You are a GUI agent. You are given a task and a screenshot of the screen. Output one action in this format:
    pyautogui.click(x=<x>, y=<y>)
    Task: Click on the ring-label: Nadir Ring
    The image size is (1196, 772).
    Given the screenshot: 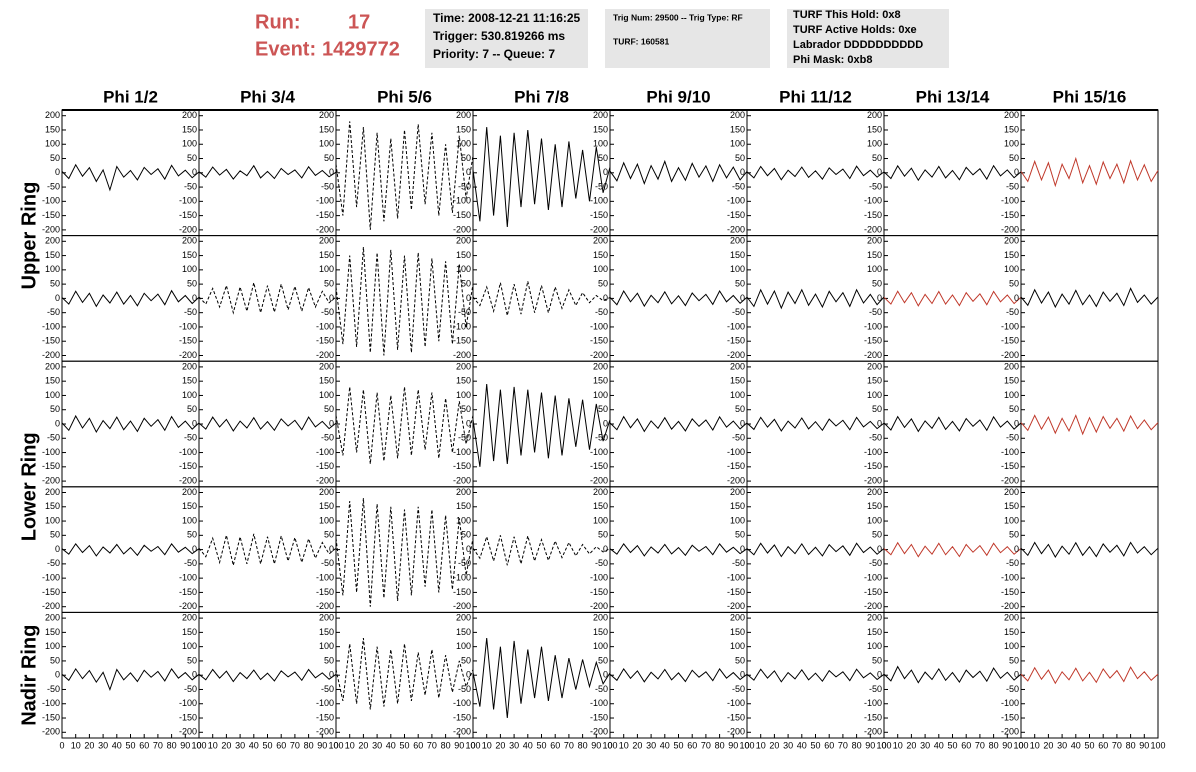 What is the action you would take?
    pyautogui.click(x=29, y=675)
    